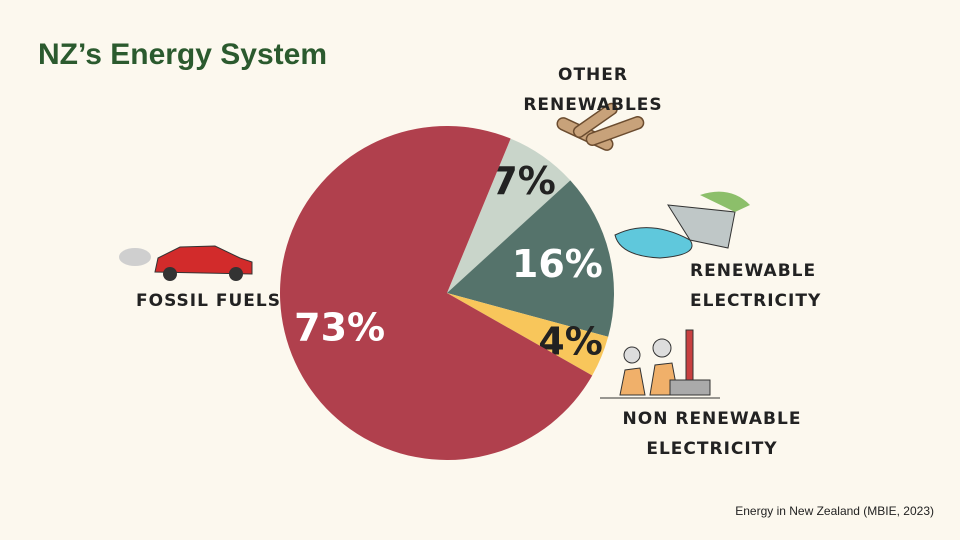 This screenshot has height=540, width=960. Describe the element at coordinates (557, 264) in the screenshot. I see `value-label: 16%` at that location.